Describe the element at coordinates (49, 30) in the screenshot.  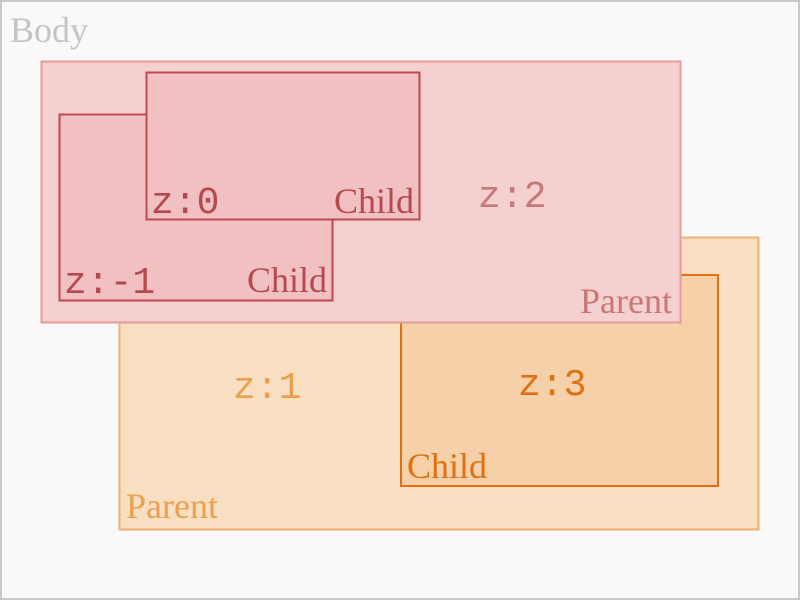
I see `body-label: Body` at that location.